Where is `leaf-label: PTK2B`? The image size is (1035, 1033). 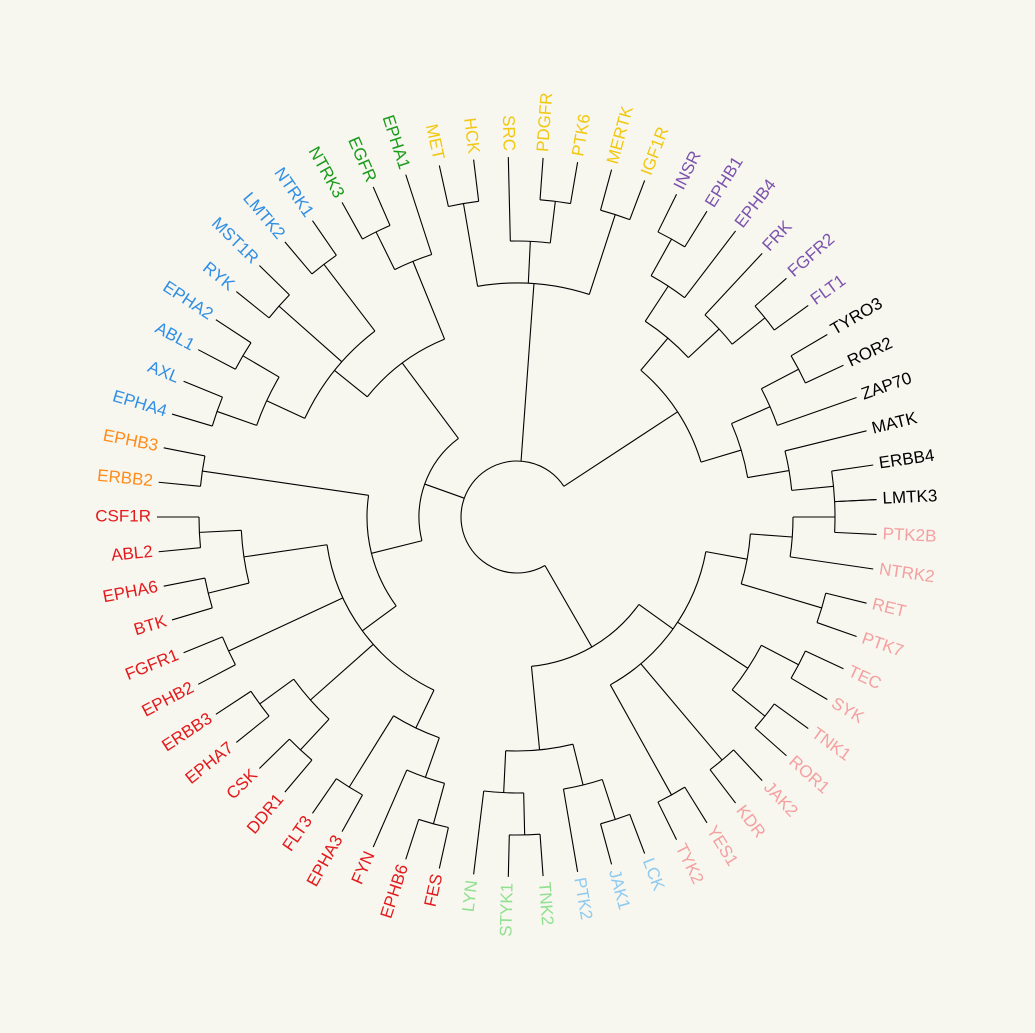
leaf-label: PTK2B is located at coordinates (909, 535).